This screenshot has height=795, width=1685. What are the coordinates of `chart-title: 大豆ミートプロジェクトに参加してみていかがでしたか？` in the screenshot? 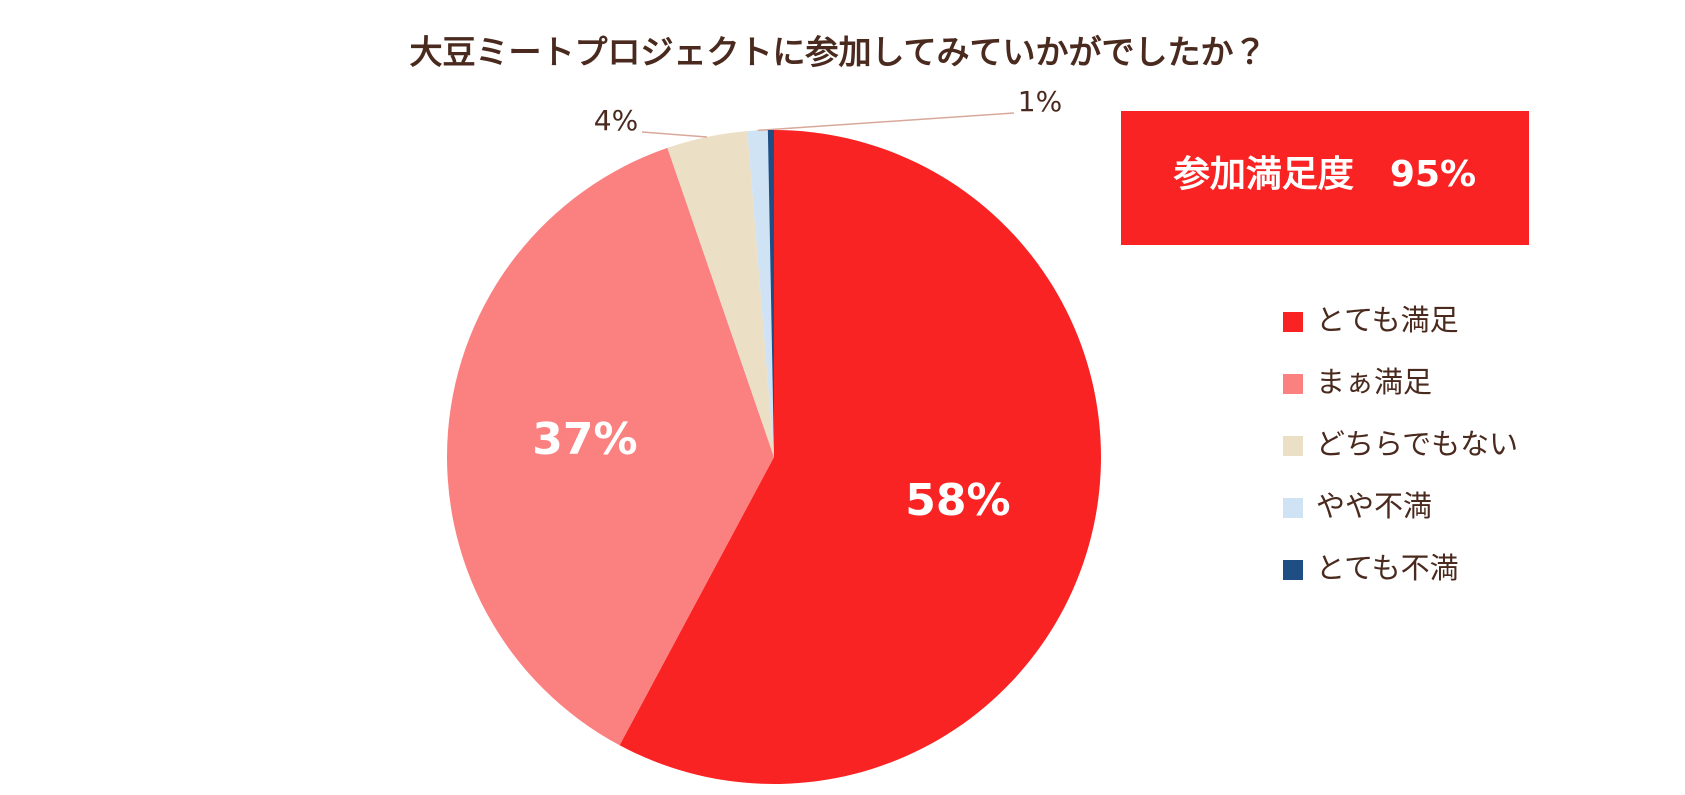 It's located at (837, 52).